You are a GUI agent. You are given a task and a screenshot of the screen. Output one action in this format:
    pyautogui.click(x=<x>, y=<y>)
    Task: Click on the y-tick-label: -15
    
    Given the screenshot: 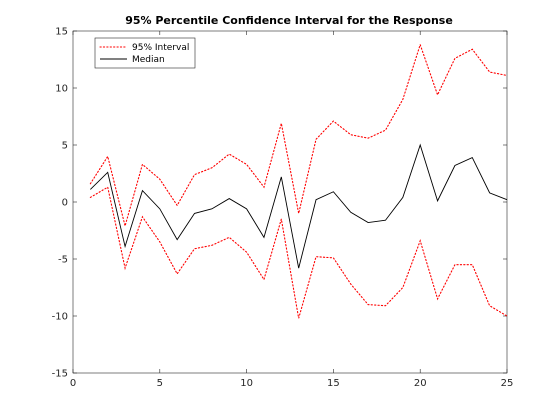 What is the action you would take?
    pyautogui.click(x=60, y=374)
    